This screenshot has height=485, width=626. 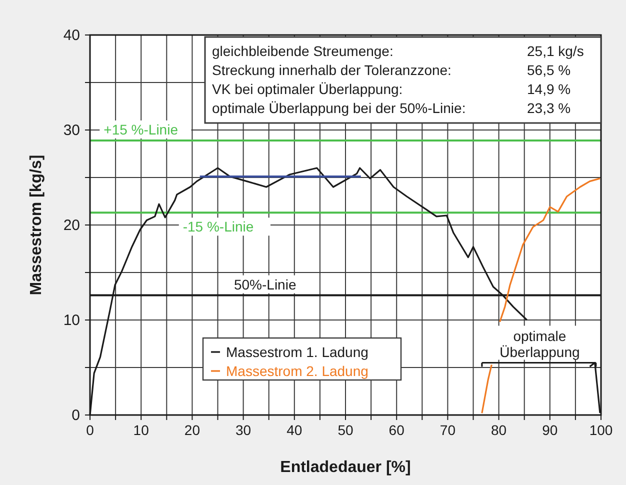 What do you see at coordinates (297, 371) in the screenshot?
I see `legend-label: Massestrom 2. Ladung` at bounding box center [297, 371].